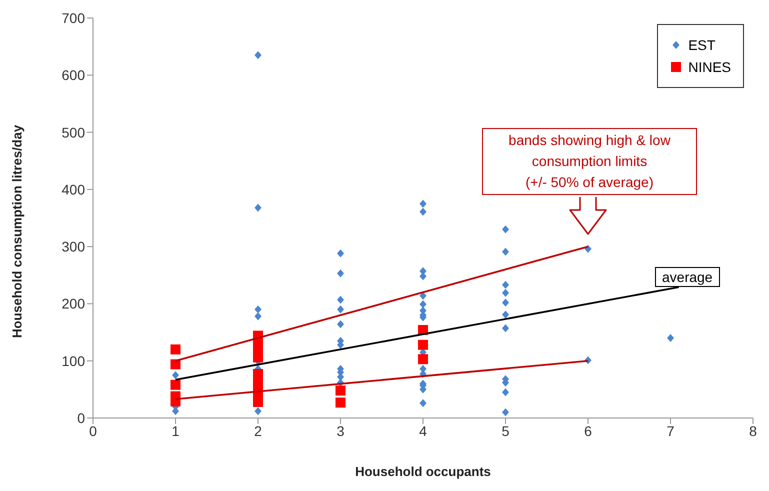 This screenshot has height=491, width=769. I want to click on x-tick-label: 5, so click(506, 430).